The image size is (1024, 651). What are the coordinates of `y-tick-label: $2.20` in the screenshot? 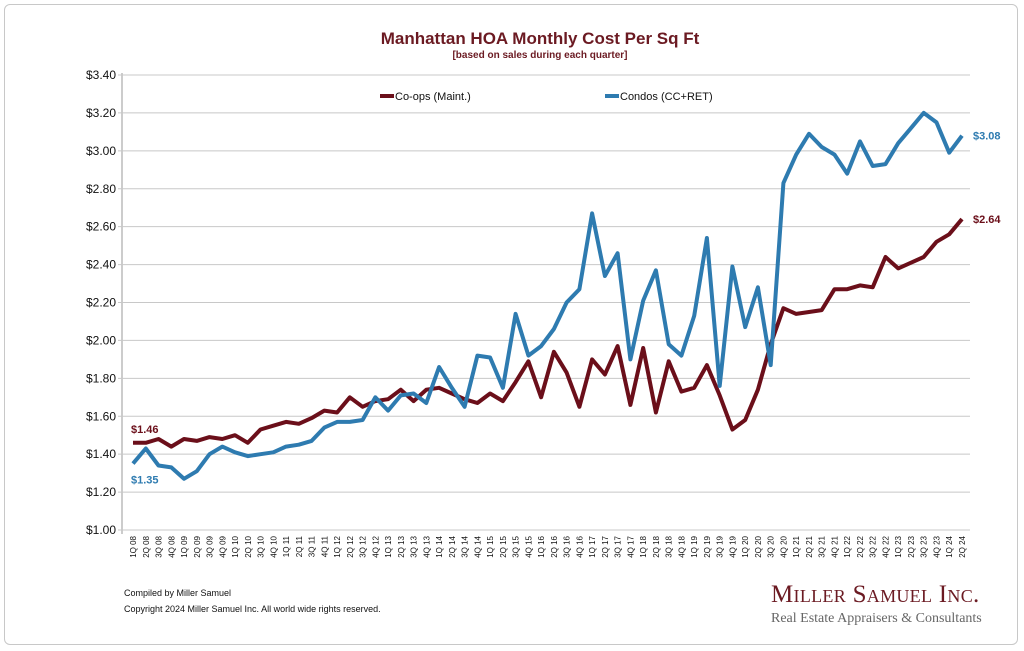 It's located at (101, 303).